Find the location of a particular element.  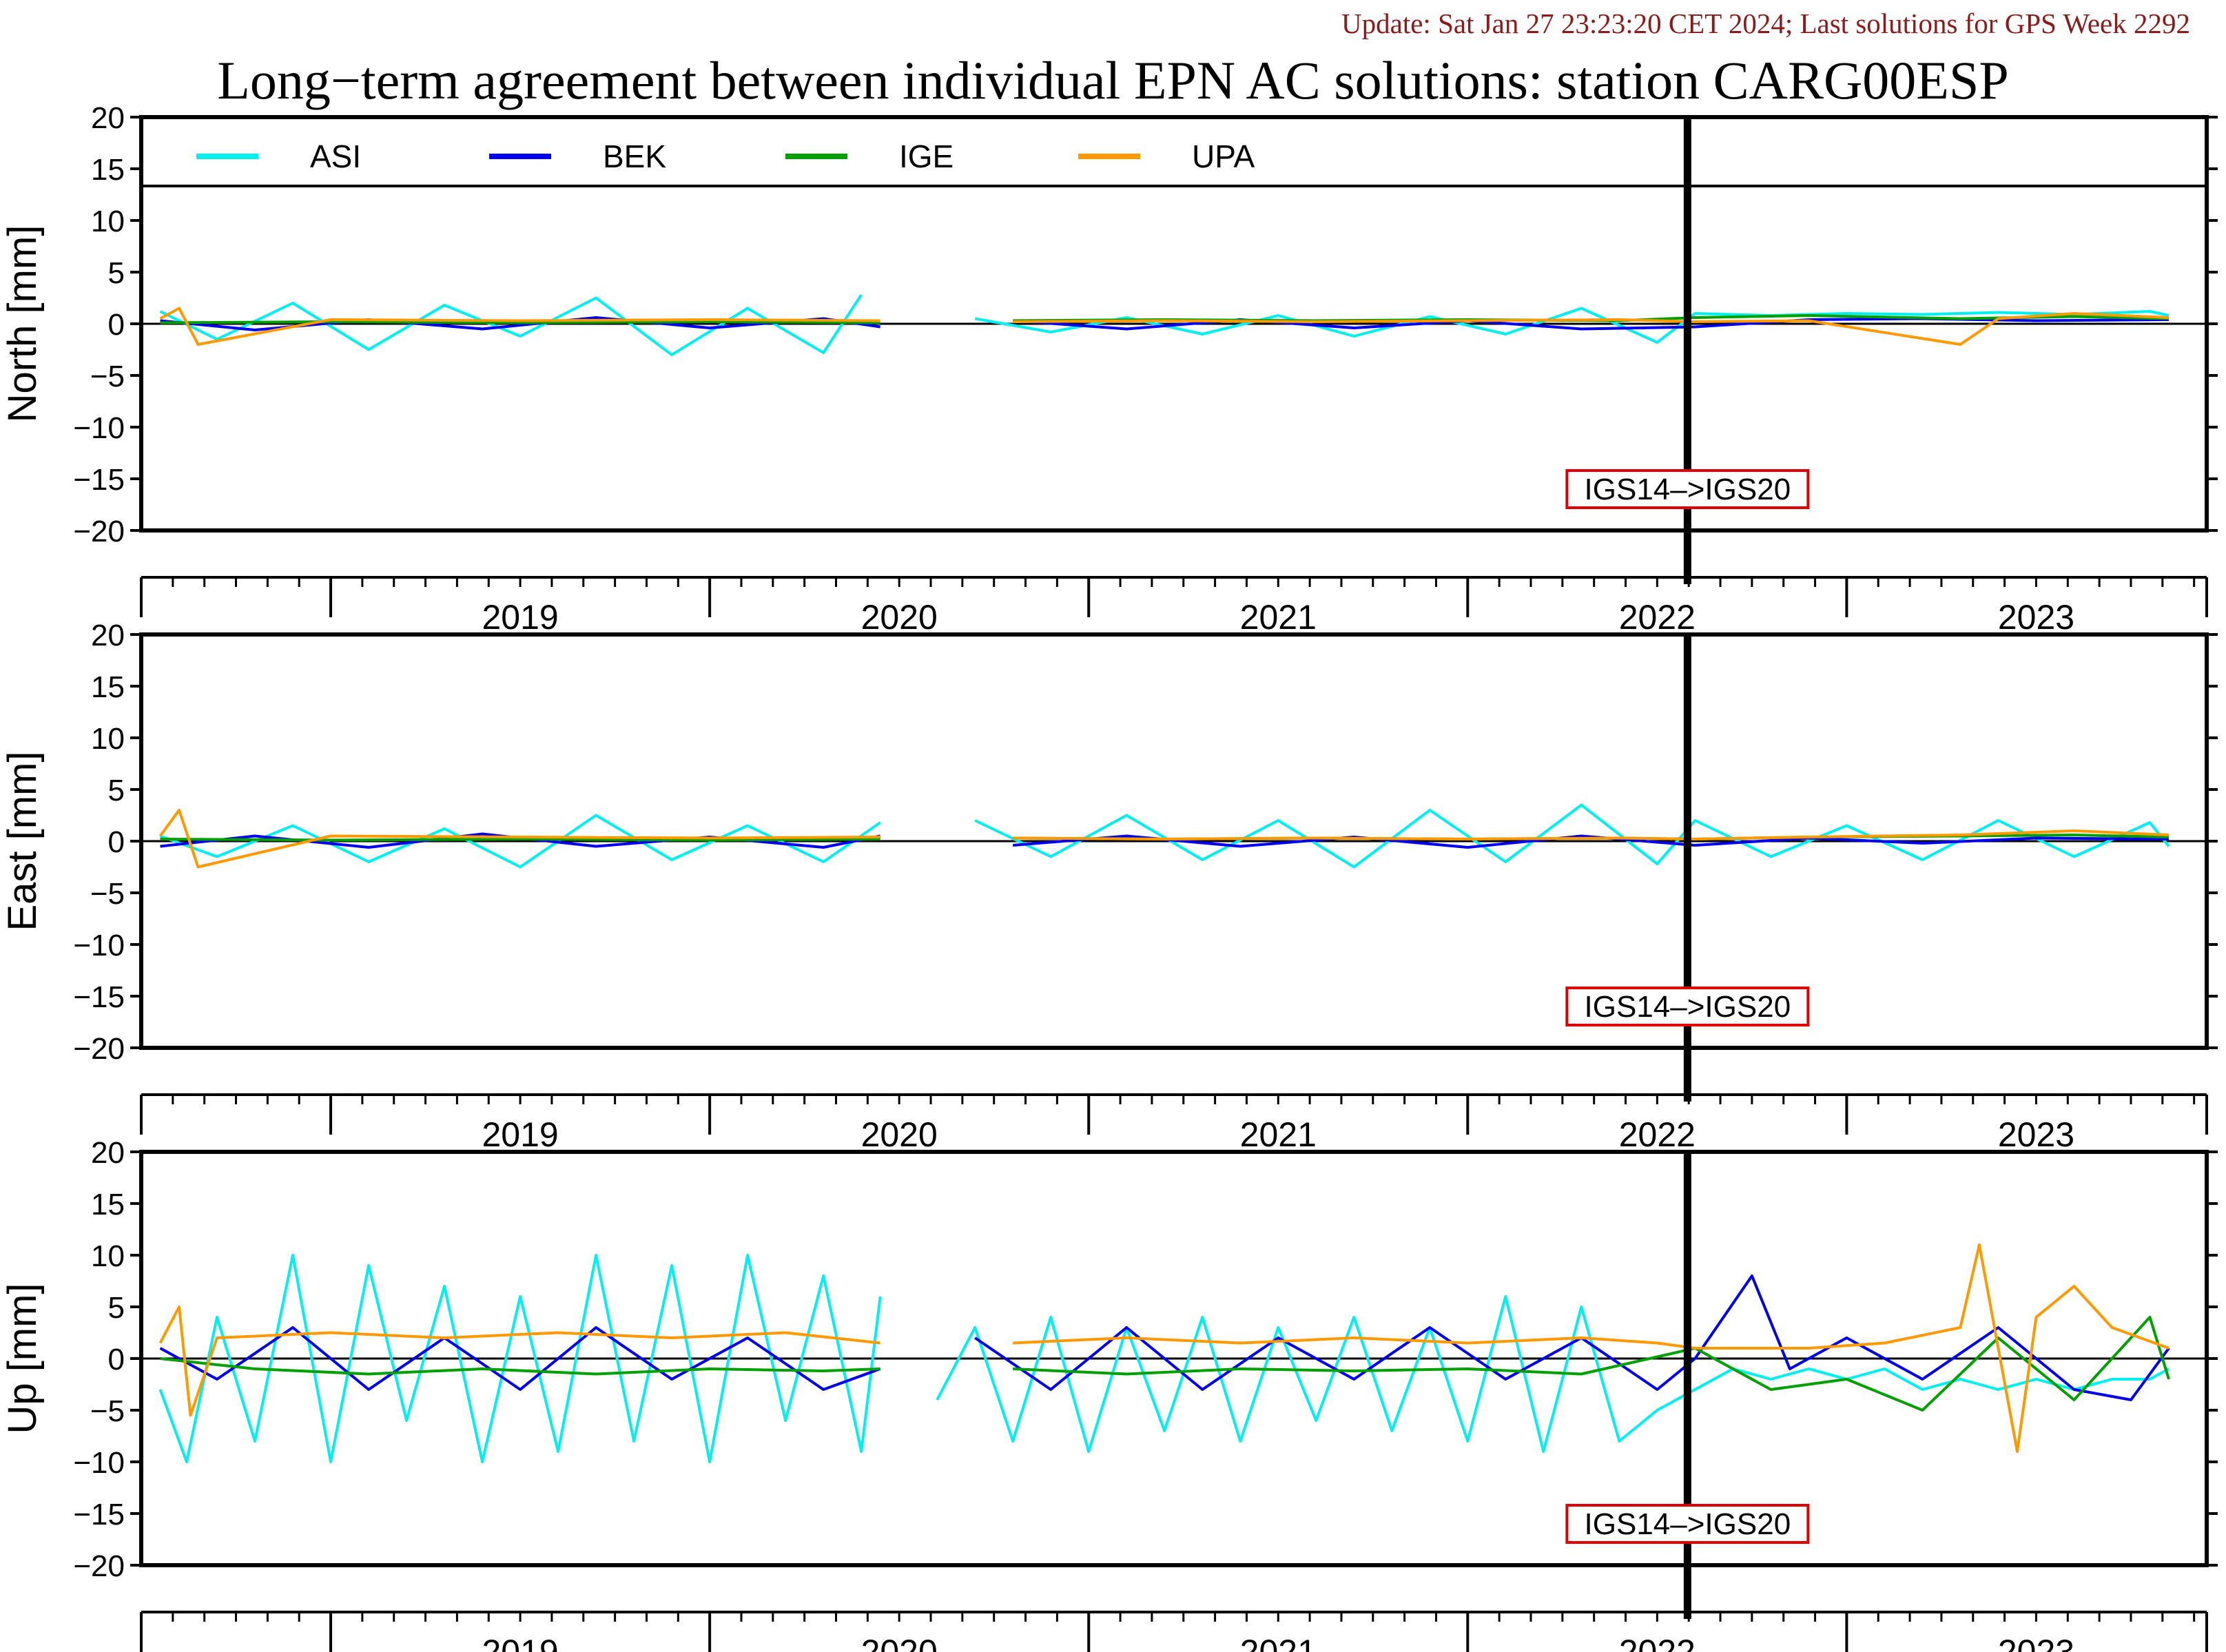

y-tick-label-up: 20 is located at coordinates (108, 1153).